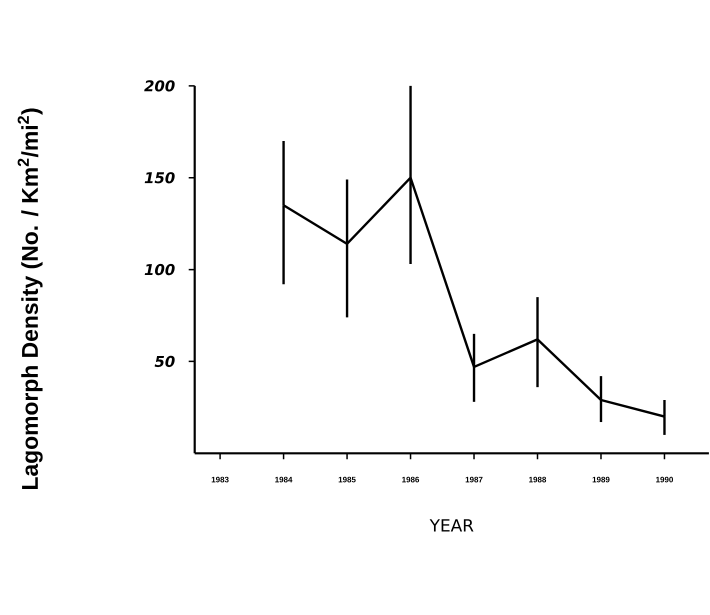 The image size is (710, 615). What do you see at coordinates (159, 86) in the screenshot?
I see `y-tick-label: 200` at bounding box center [159, 86].